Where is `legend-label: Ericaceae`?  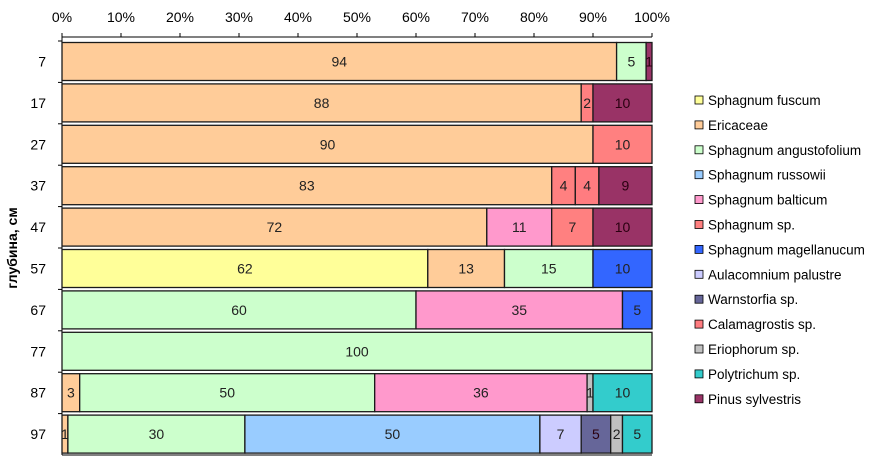 legend-label: Ericaceae is located at coordinates (738, 125).